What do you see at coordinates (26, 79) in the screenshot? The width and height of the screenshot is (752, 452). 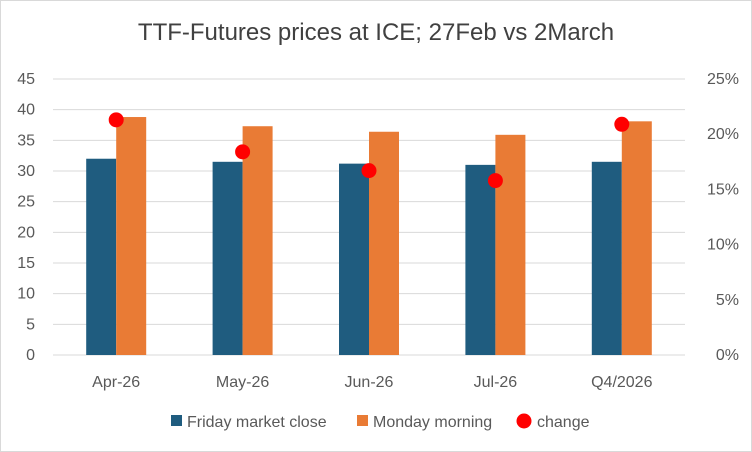 I see `left-tick-label: 45` at bounding box center [26, 79].